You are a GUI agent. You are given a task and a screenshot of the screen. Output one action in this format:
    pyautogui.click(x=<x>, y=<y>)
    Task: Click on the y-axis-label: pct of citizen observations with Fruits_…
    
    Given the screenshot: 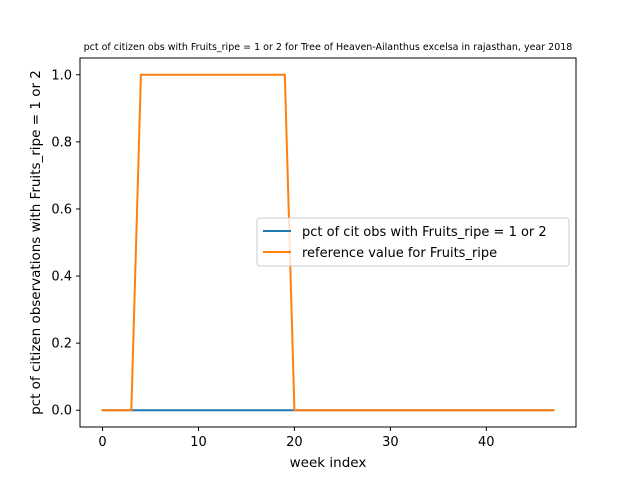 What is the action you would take?
    pyautogui.click(x=36, y=242)
    